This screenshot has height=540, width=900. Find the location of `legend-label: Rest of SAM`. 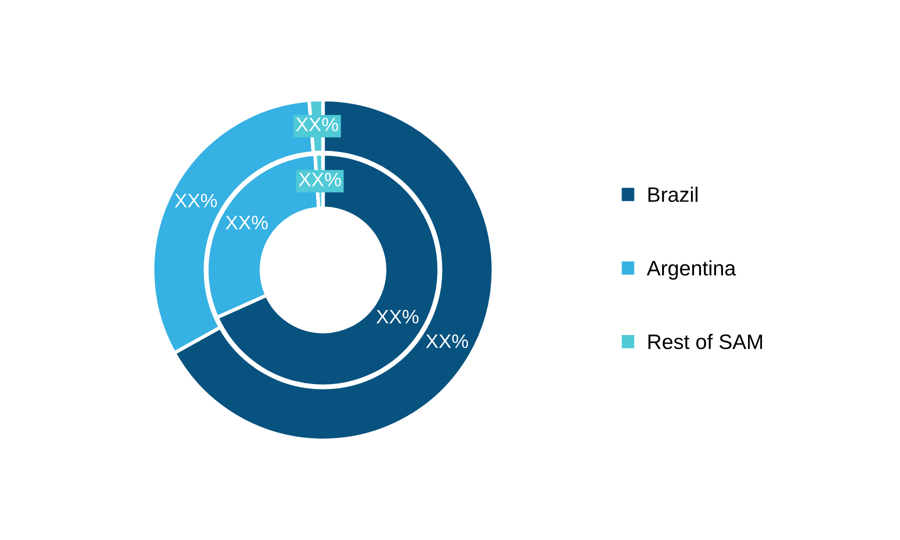

legend-label: Rest of SAM is located at coordinates (705, 342).